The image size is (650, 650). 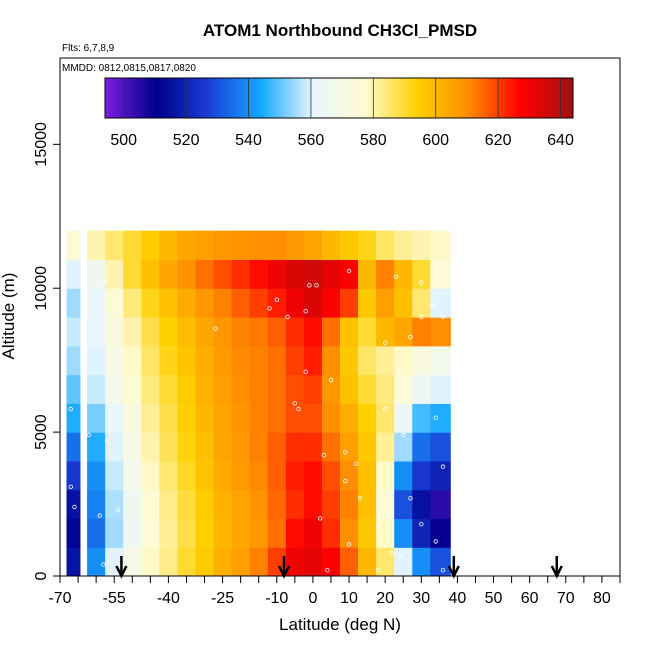 What do you see at coordinates (339, 98) in the screenshot?
I see `colorbar-bar` at bounding box center [339, 98].